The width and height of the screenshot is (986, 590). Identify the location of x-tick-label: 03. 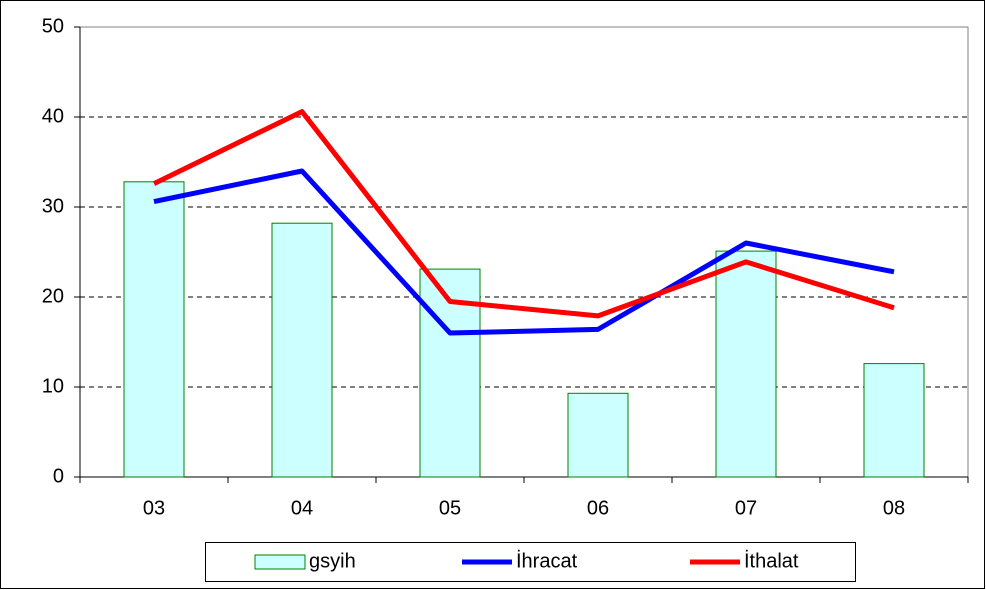
(154, 508).